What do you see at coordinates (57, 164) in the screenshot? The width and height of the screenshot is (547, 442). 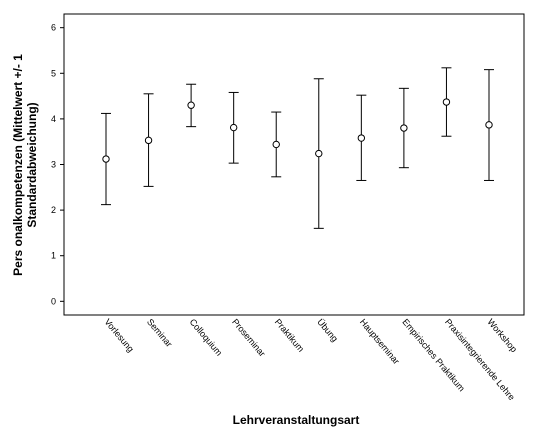 I see `y-axis: 0 1 2 3 4 5 6` at bounding box center [57, 164].